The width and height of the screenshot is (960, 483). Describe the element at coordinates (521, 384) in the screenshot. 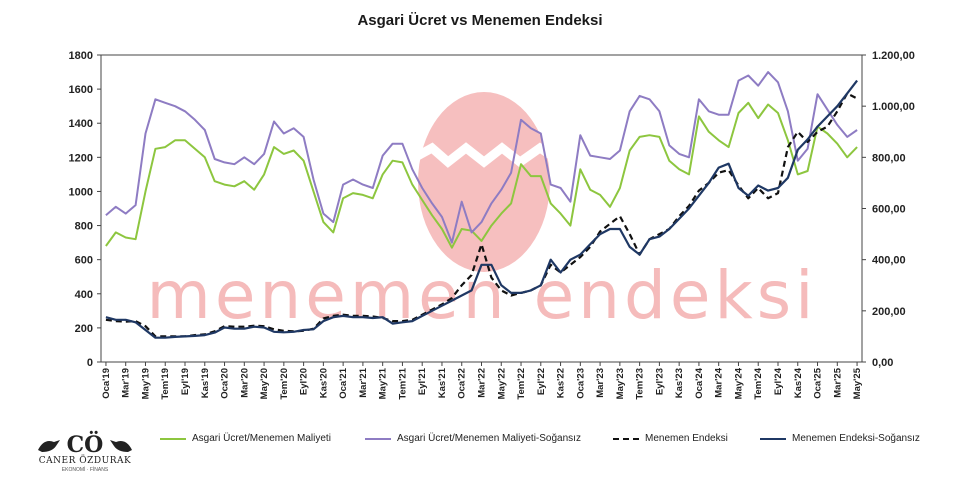

I see `x-tick-label: Tem'22` at that location.